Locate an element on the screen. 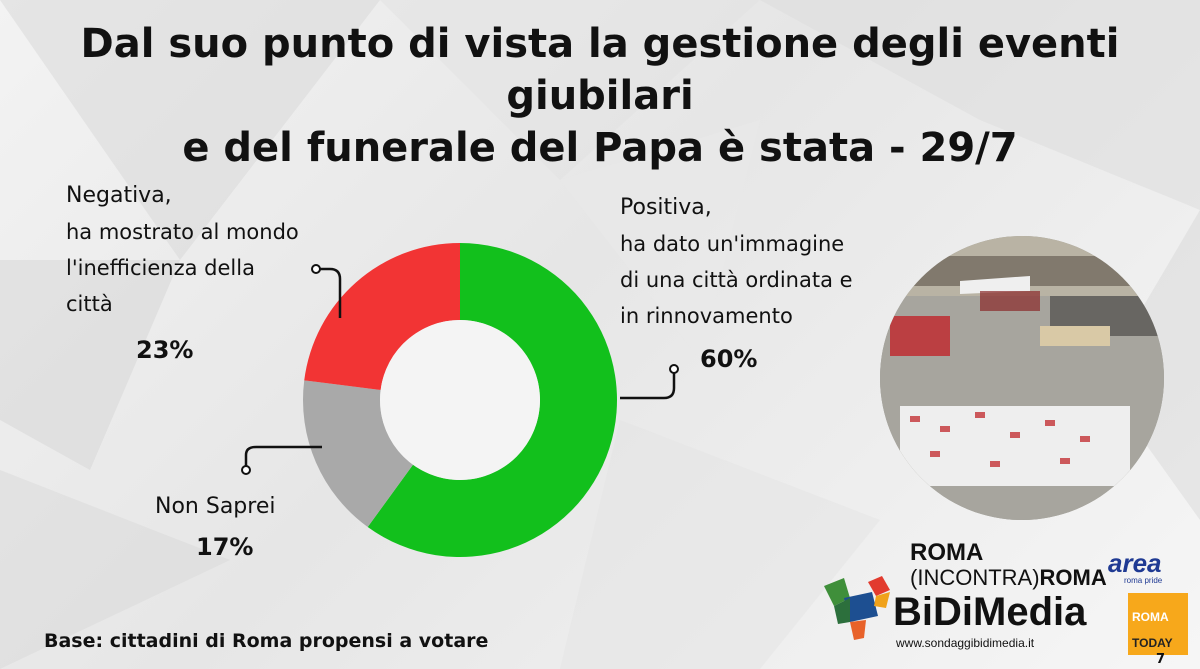 Image resolution: width=1200 pixels, height=669 pixels. label-positiva-line-4: in rinnovamento is located at coordinates (706, 316).